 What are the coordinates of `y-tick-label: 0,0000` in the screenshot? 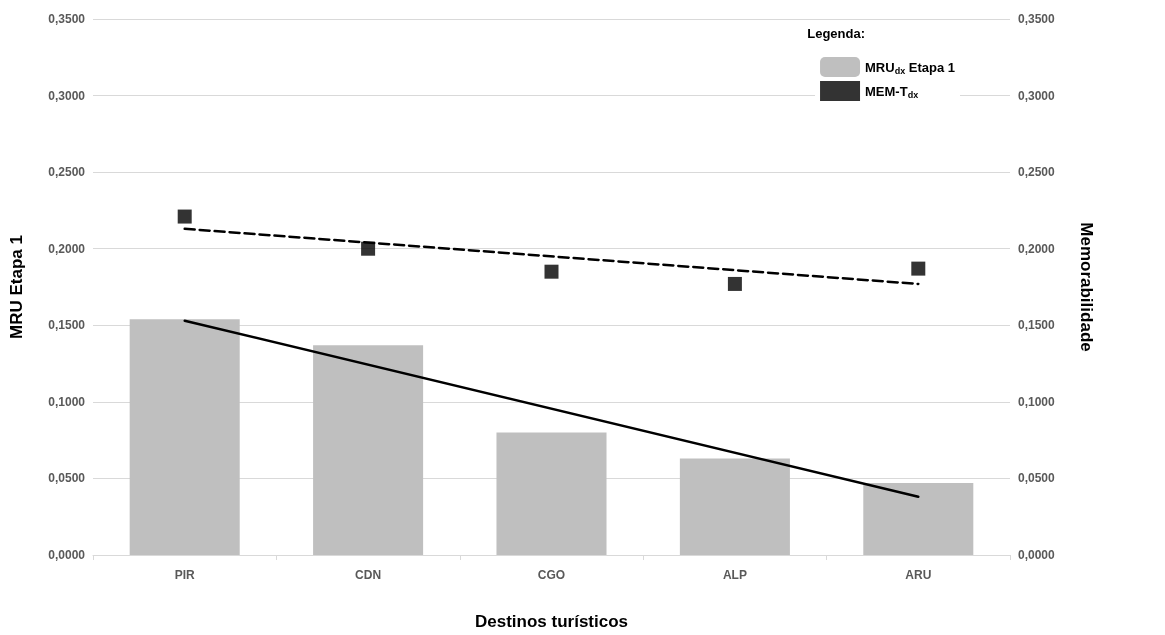 It's located at (67, 555).